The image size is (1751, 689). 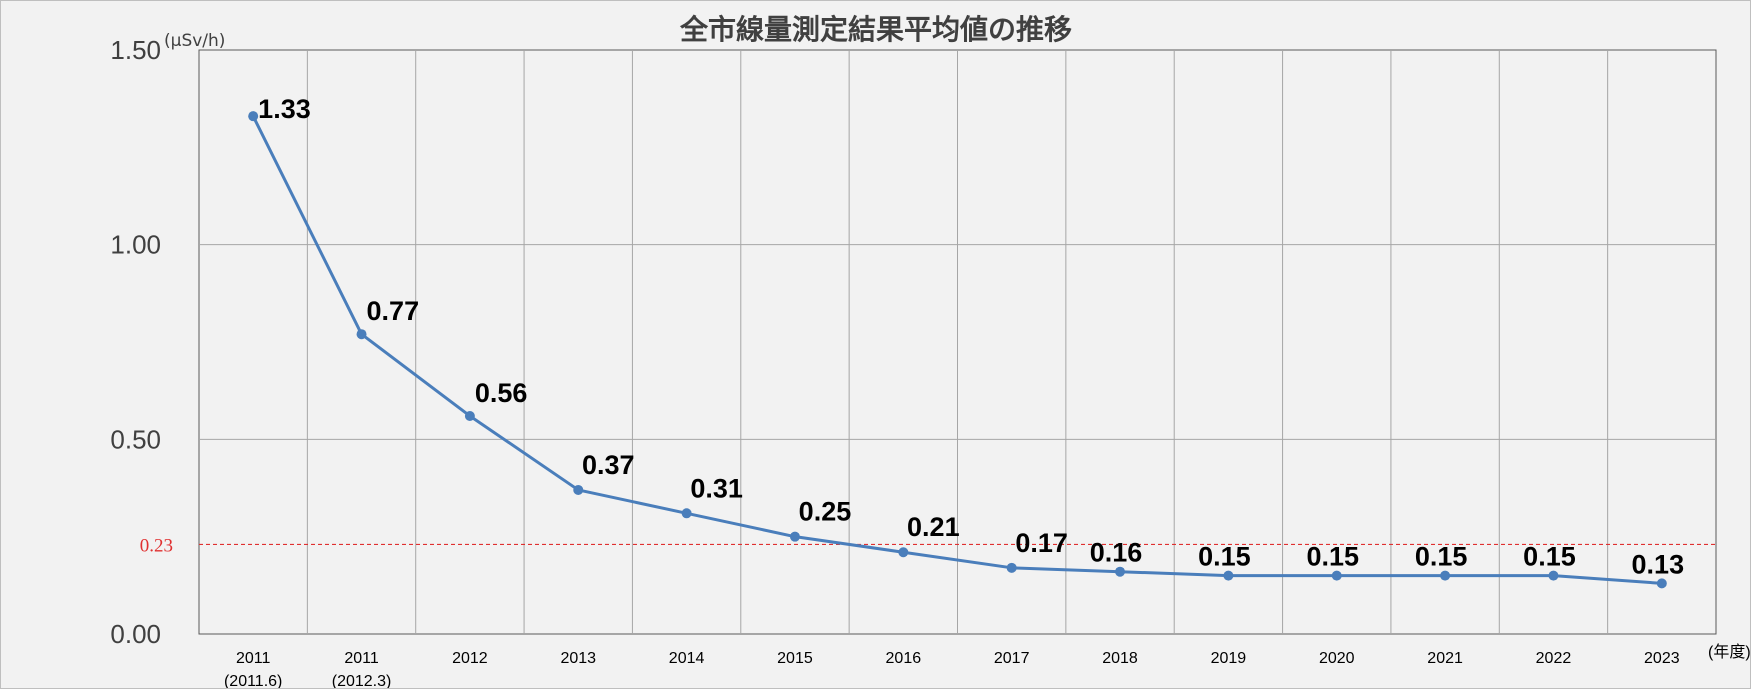 What do you see at coordinates (904, 658) in the screenshot?
I see `x-tick-label: 2016` at bounding box center [904, 658].